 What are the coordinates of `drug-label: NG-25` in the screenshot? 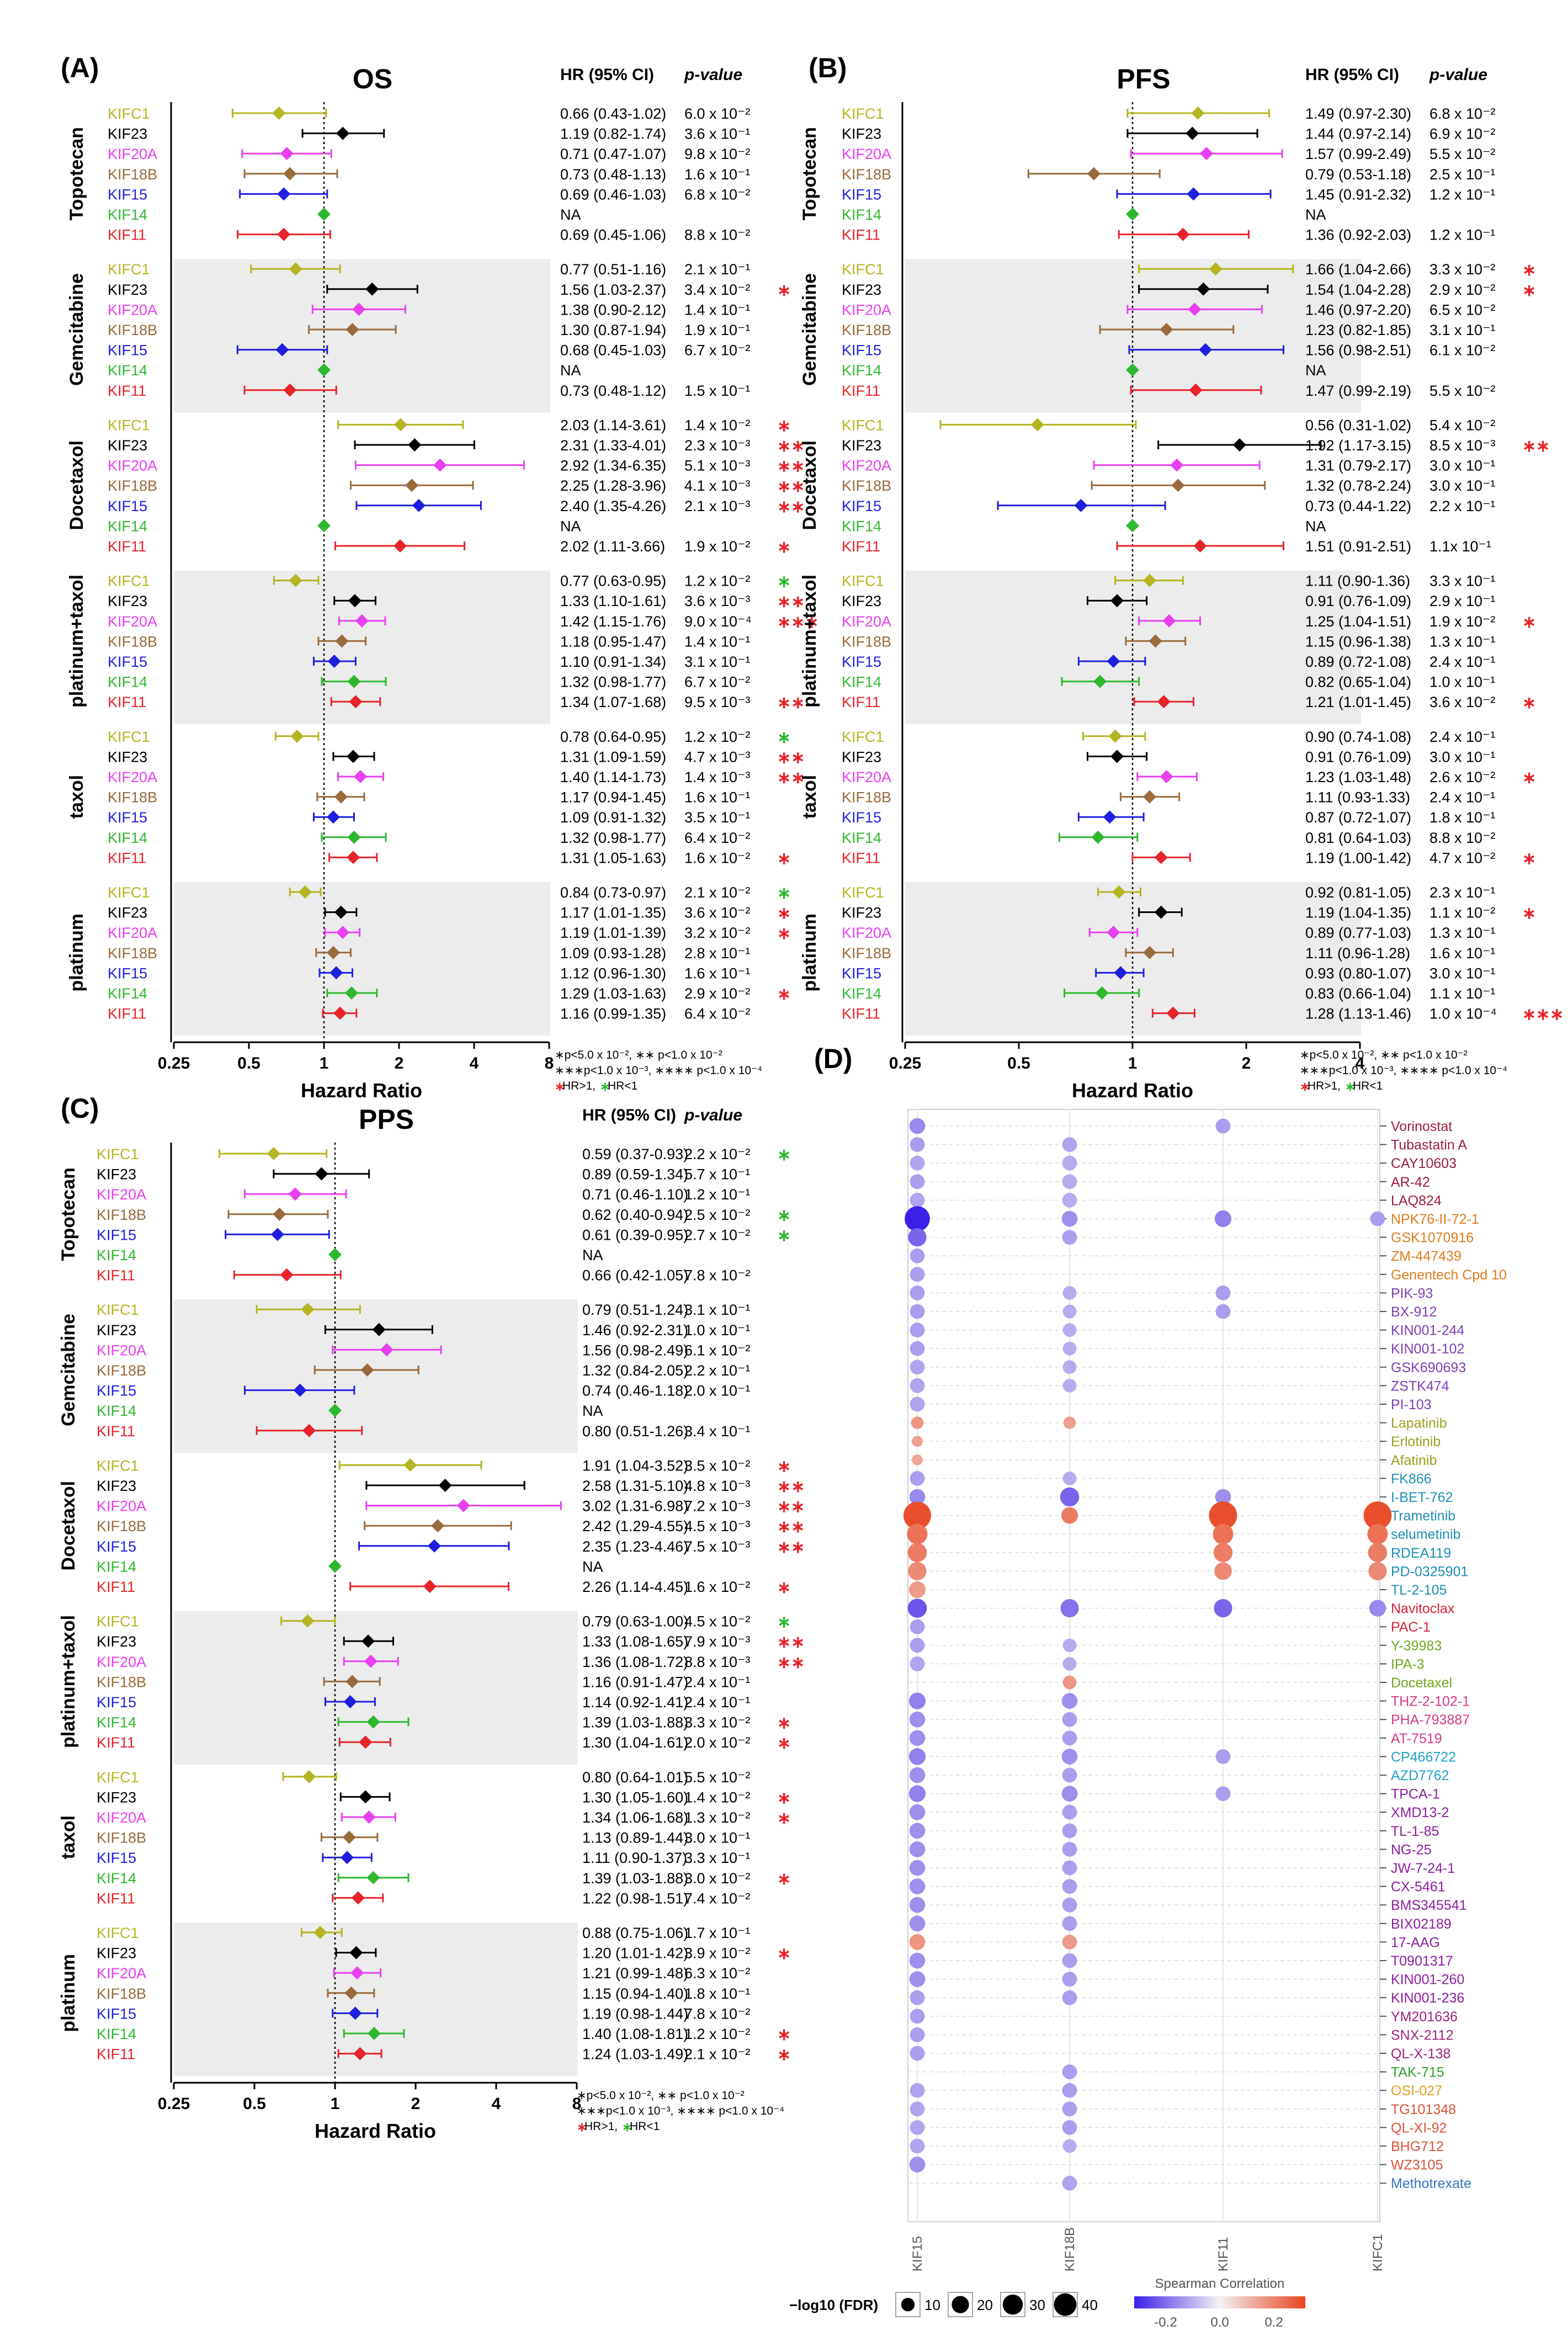 It's located at (1411, 1849).